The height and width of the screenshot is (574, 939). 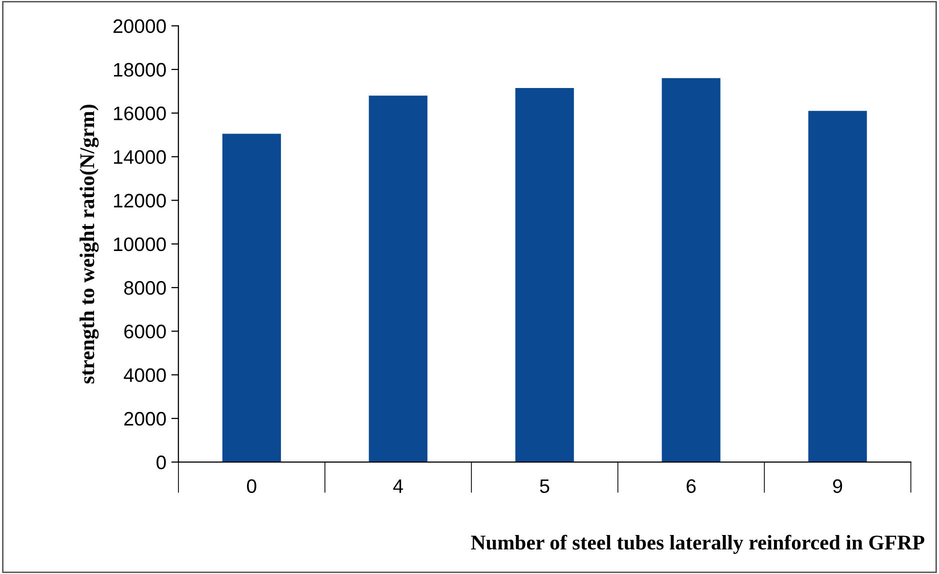 I want to click on y-tick-label: 8000, so click(x=145, y=288).